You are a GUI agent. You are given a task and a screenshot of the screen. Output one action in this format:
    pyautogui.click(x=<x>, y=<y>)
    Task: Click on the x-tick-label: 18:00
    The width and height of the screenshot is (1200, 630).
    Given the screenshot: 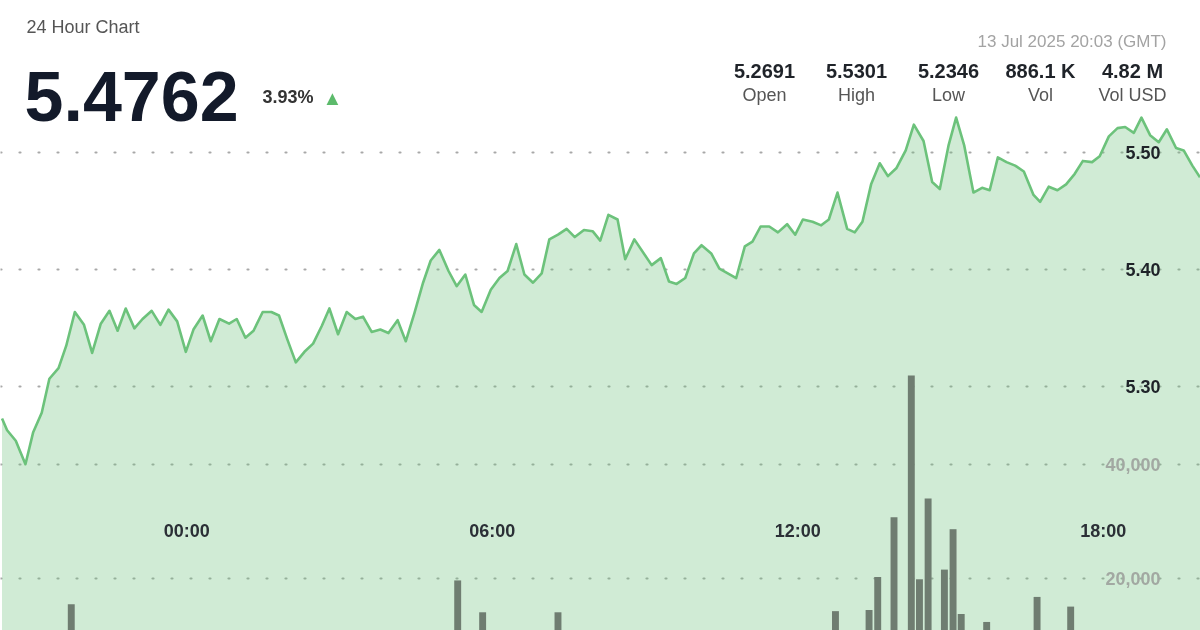 What is the action you would take?
    pyautogui.click(x=1103, y=531)
    